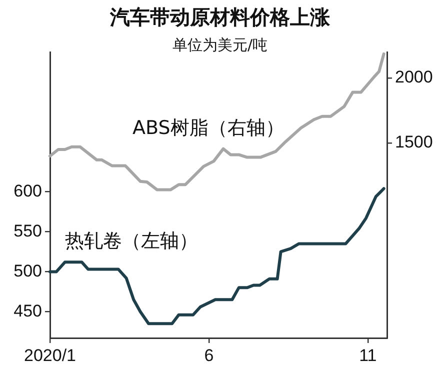  What do you see at coordinates (368, 355) in the screenshot?
I see `x-tick-label: 11` at bounding box center [368, 355].